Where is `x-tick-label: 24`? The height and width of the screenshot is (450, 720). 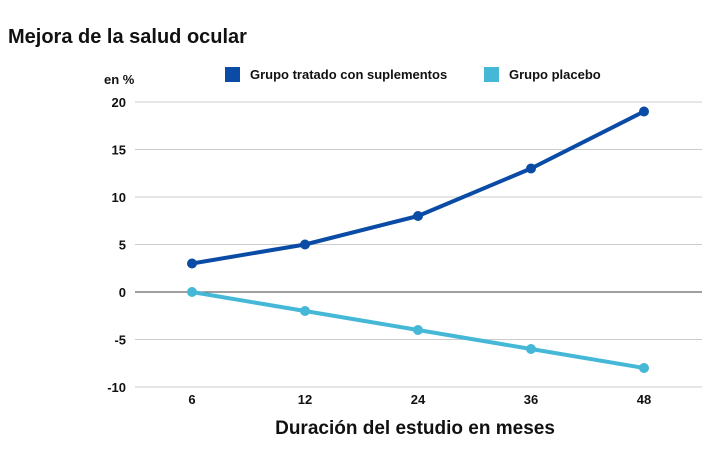 x-tick-label: 24 is located at coordinates (418, 399).